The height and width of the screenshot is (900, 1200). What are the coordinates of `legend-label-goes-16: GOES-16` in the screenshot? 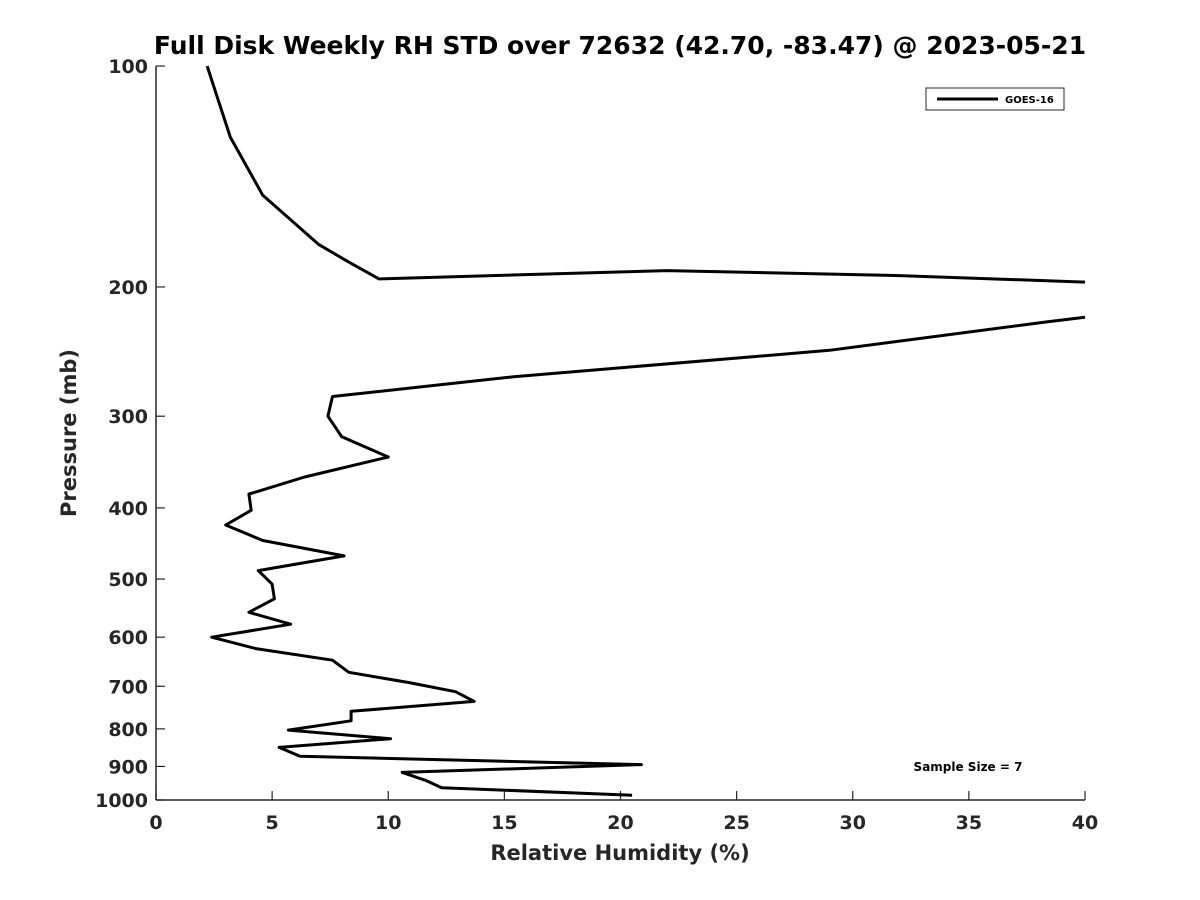 It's located at (1029, 100).